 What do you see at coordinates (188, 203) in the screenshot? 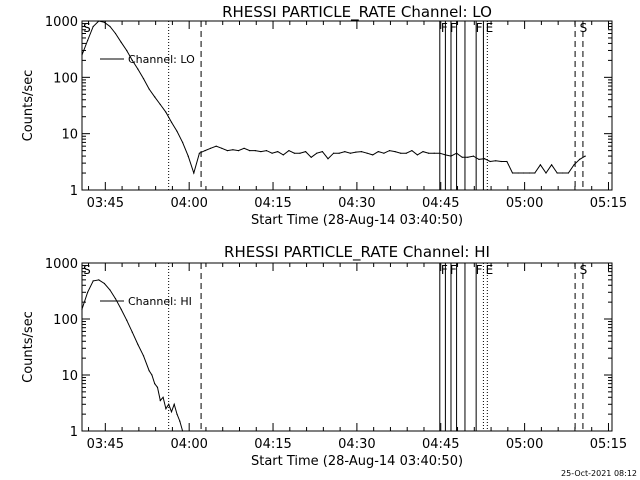
I see `x-tick-label: 04:00` at bounding box center [188, 203].